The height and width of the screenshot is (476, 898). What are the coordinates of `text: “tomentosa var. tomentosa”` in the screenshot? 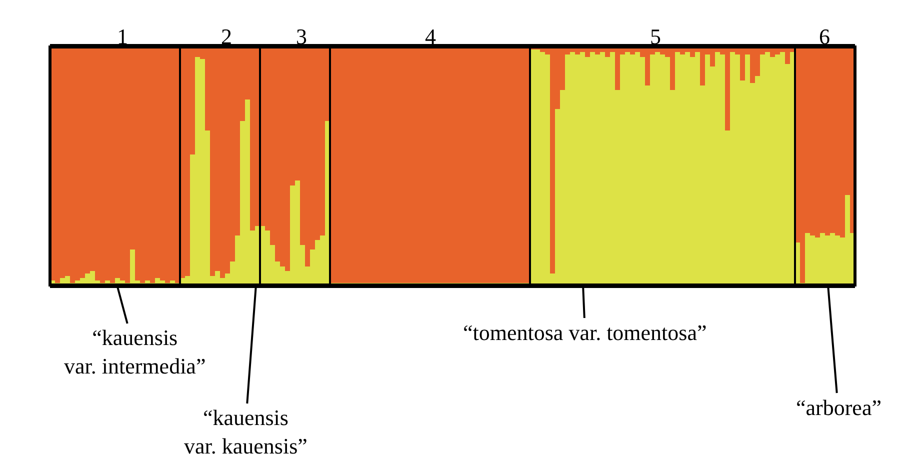 It's located at (585, 332).